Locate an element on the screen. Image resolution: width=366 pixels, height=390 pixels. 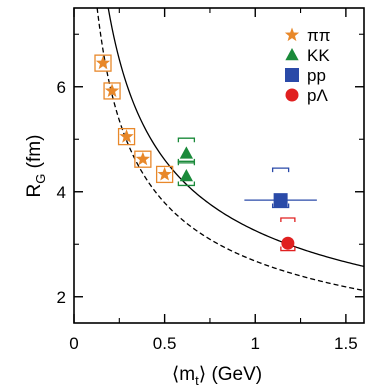
x-tick-label: 1.5 is located at coordinates (346, 343).